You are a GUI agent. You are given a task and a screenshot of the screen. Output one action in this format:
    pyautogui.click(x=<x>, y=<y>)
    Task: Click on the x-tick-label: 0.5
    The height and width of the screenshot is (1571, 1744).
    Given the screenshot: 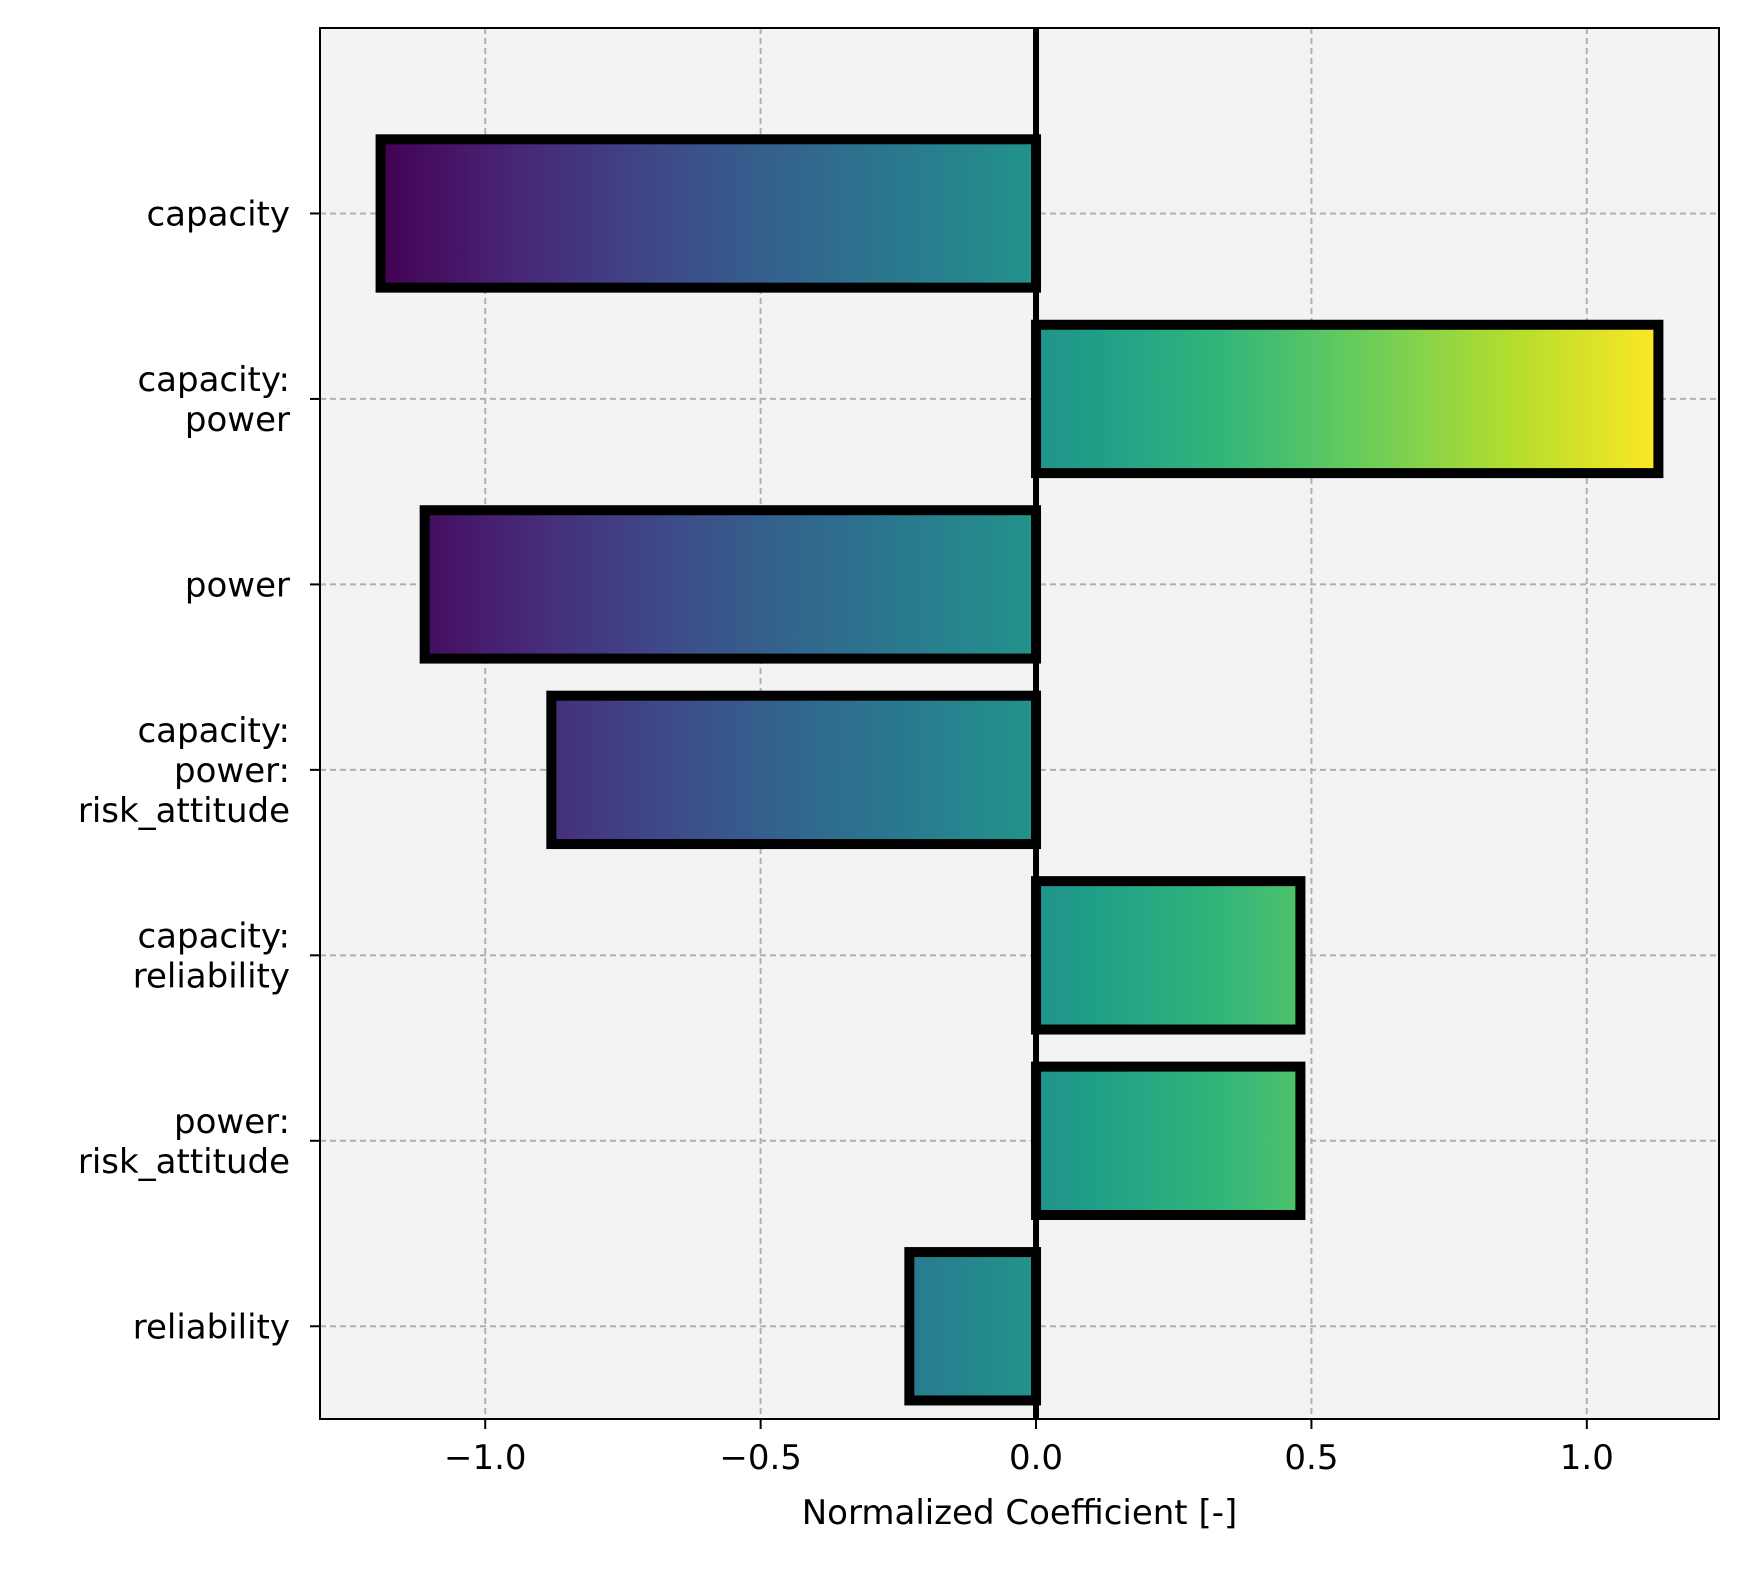 What is the action you would take?
    pyautogui.click(x=1311, y=1458)
    